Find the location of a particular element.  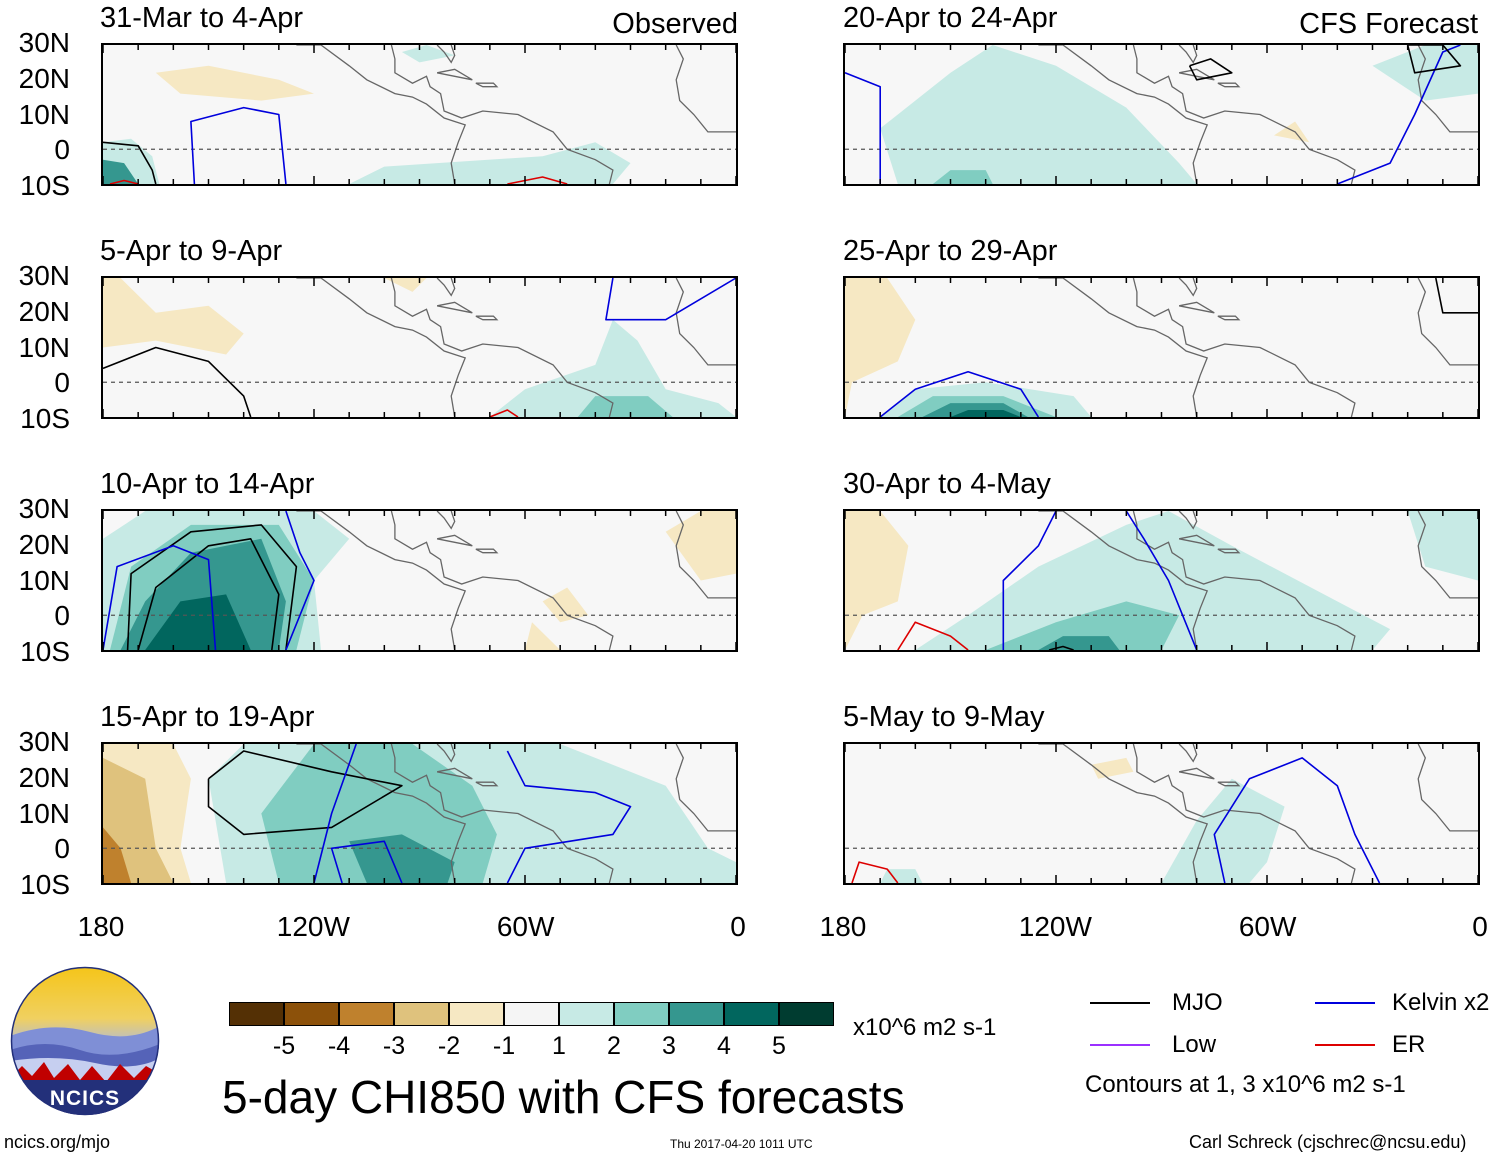

lat-label-0-2: 10N is located at coordinates (44, 114).